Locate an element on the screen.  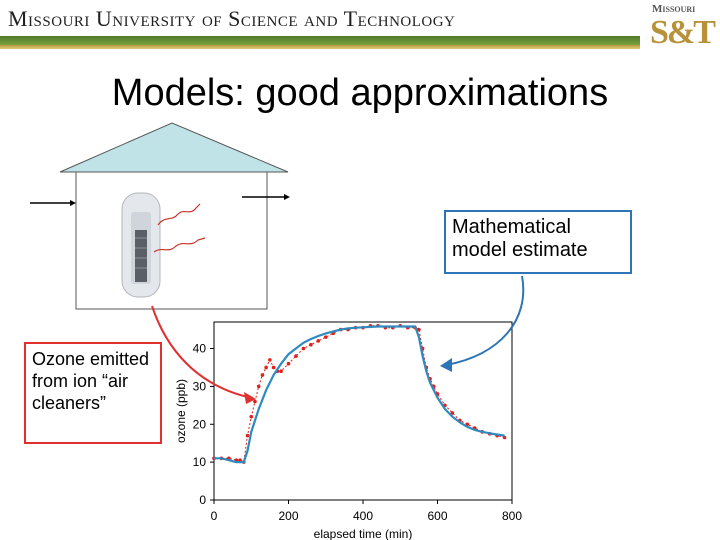
plot-frame is located at coordinates (363, 411).